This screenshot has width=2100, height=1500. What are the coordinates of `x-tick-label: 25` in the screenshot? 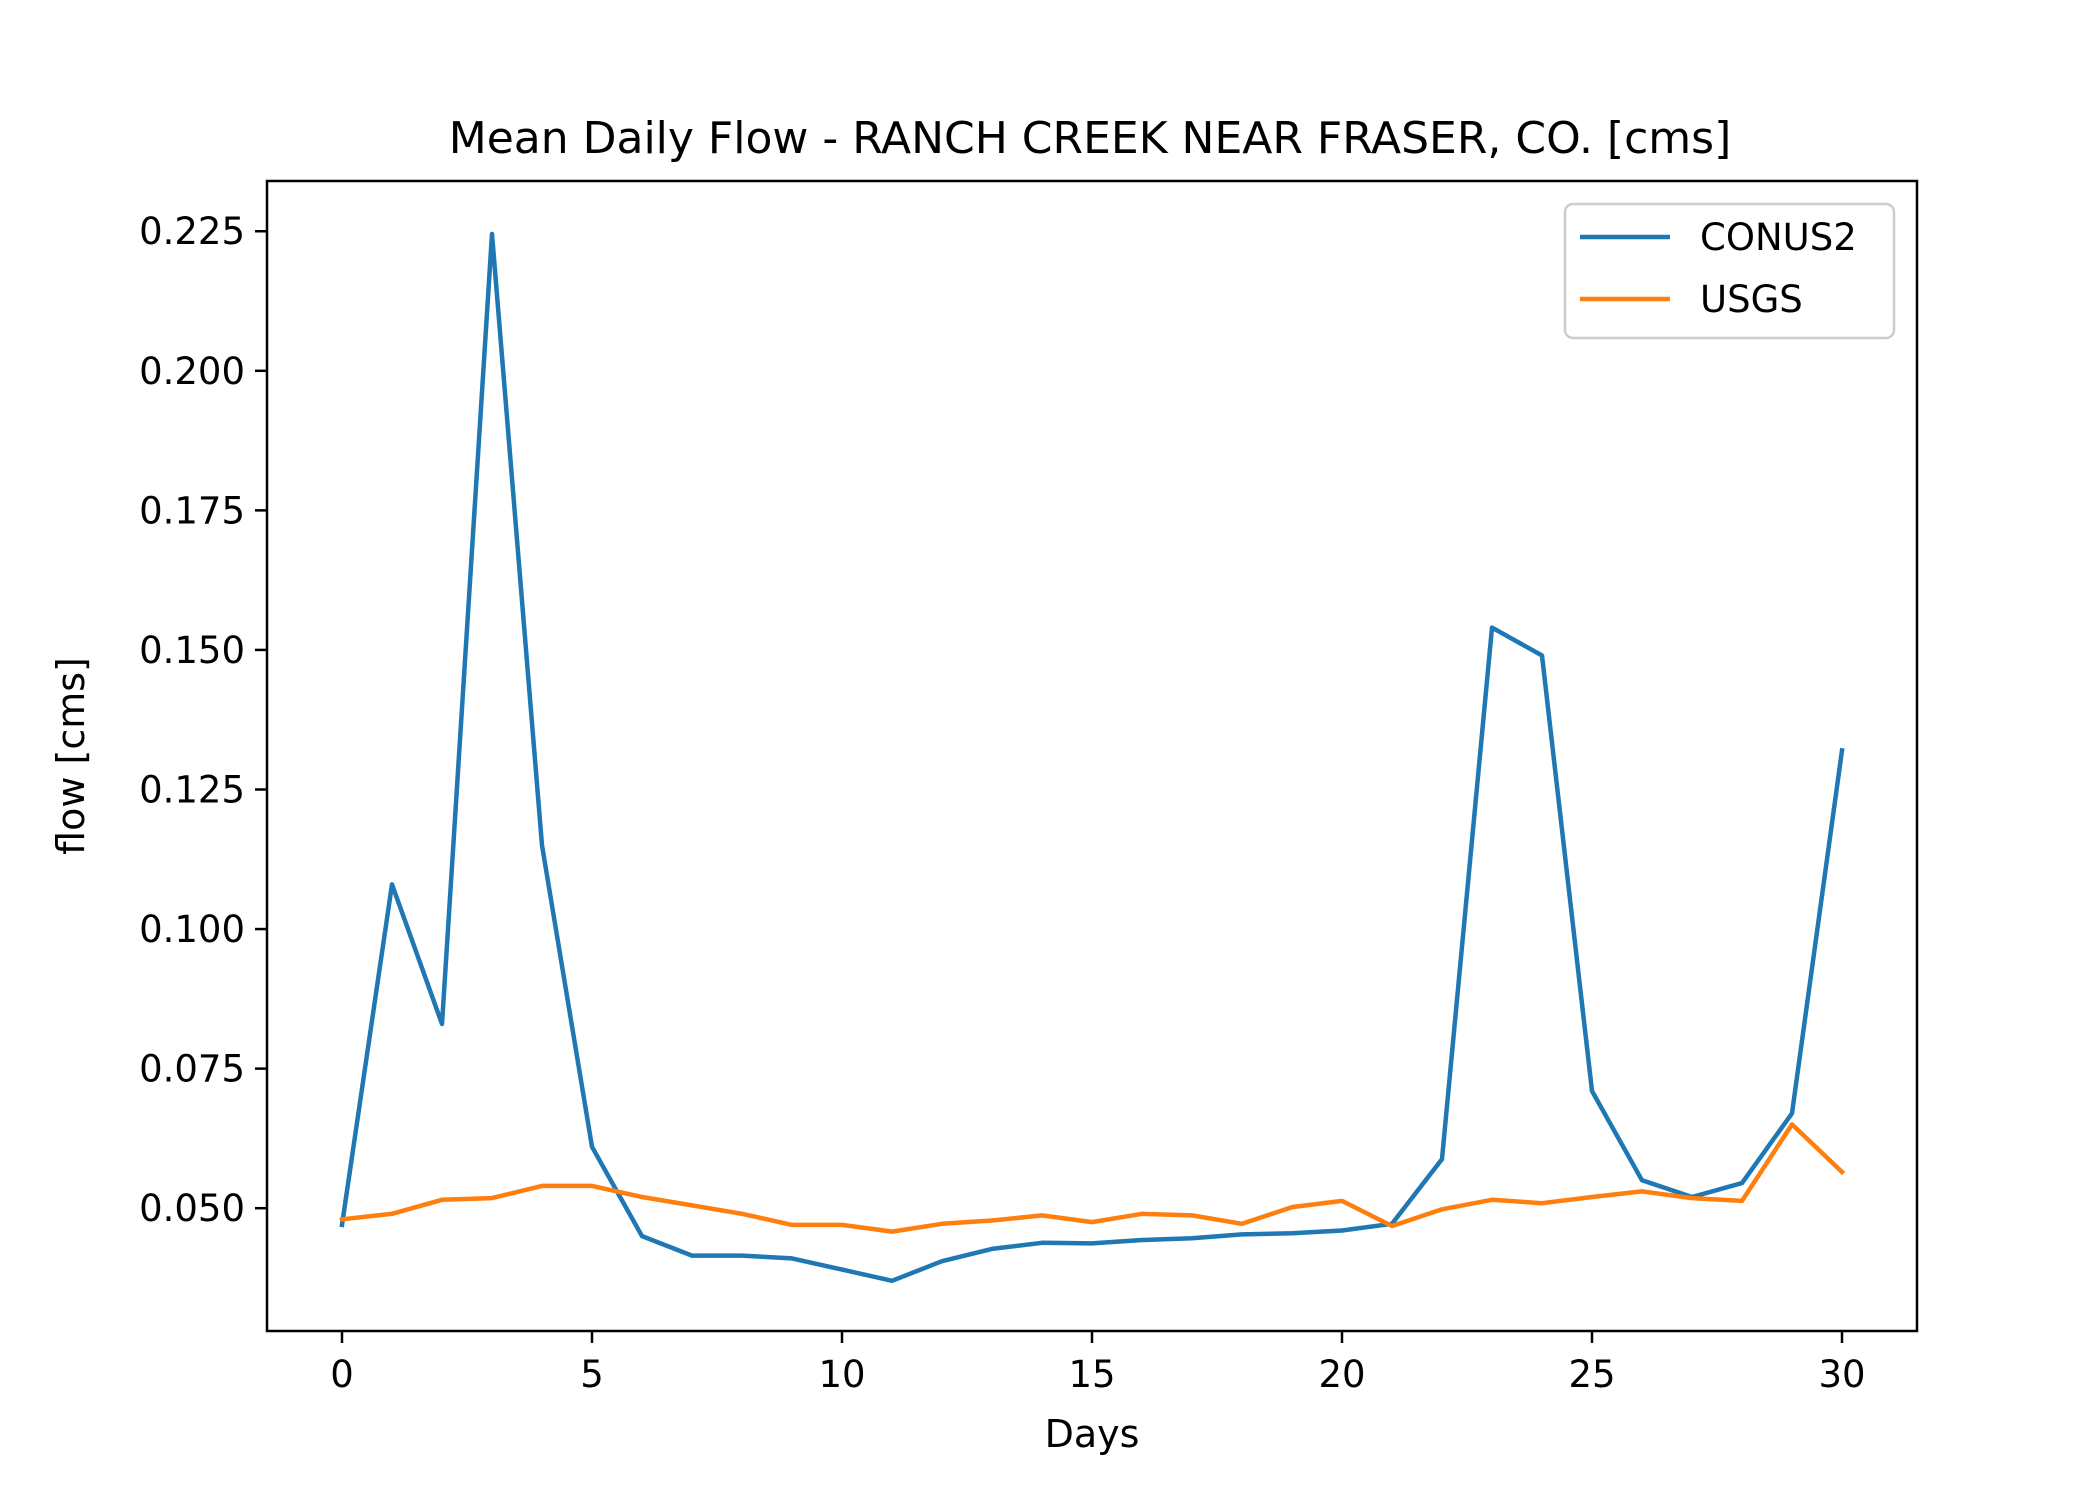 It's located at (1591, 1374).